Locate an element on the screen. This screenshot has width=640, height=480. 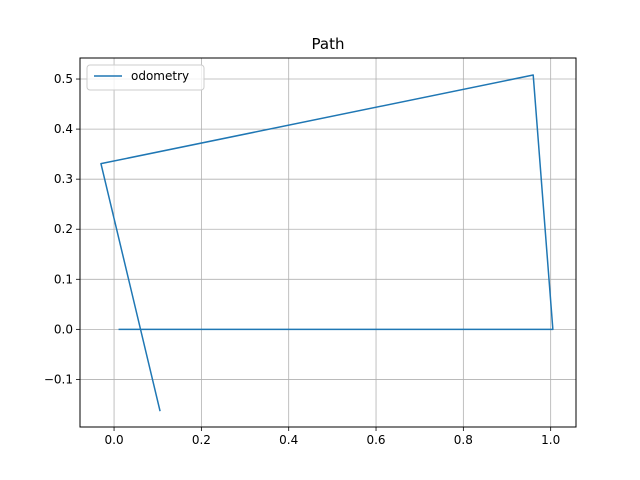
legend: odometry is located at coordinates (145, 77).